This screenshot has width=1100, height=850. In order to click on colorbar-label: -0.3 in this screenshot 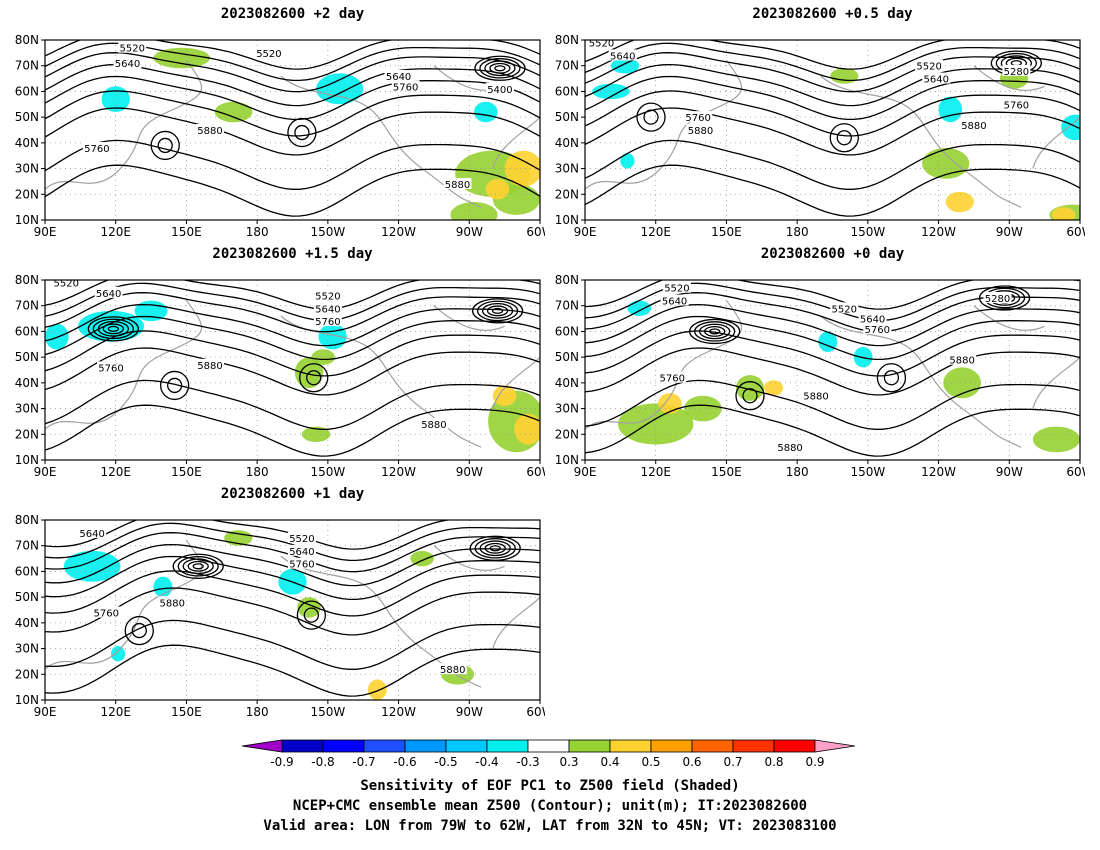, I will do `click(527, 762)`.